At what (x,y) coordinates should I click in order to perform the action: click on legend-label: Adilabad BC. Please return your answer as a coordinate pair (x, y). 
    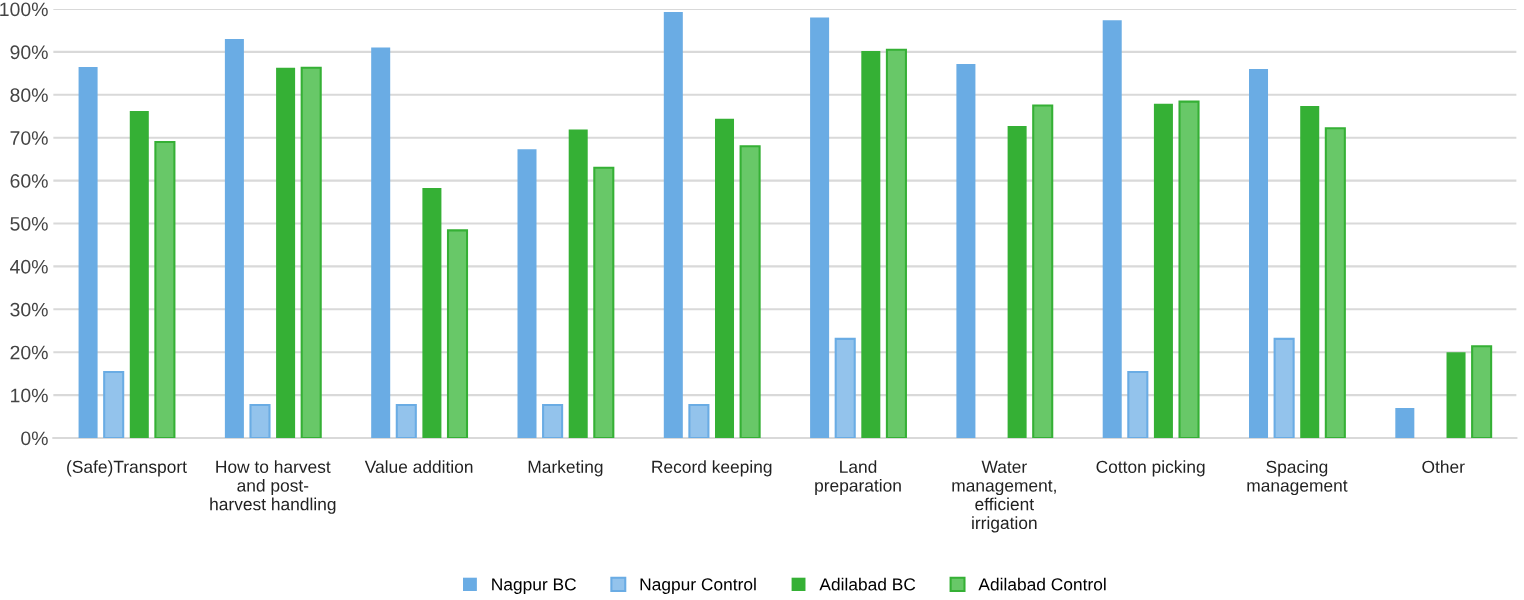
    Looking at the image, I should click on (867, 584).